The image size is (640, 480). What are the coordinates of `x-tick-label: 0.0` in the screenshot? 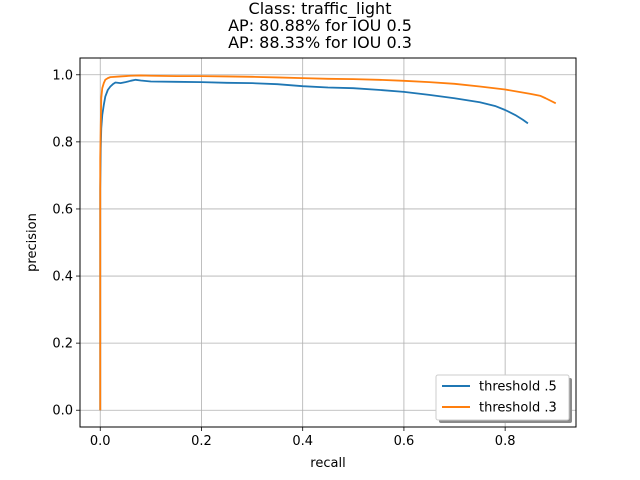 It's located at (100, 441).